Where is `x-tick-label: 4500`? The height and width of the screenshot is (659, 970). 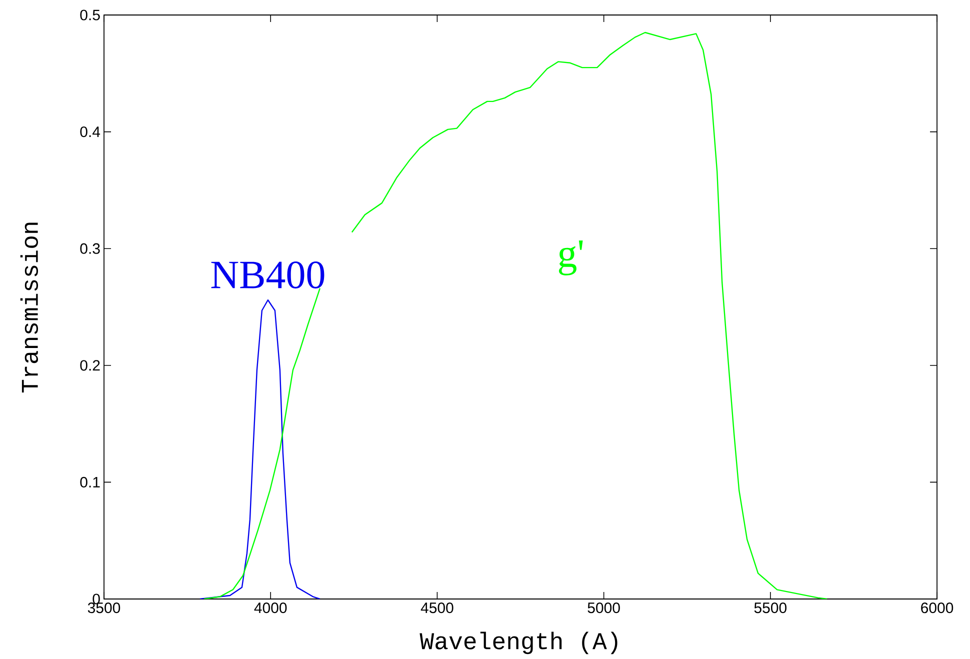
x-tick-label: 4500 is located at coordinates (437, 608).